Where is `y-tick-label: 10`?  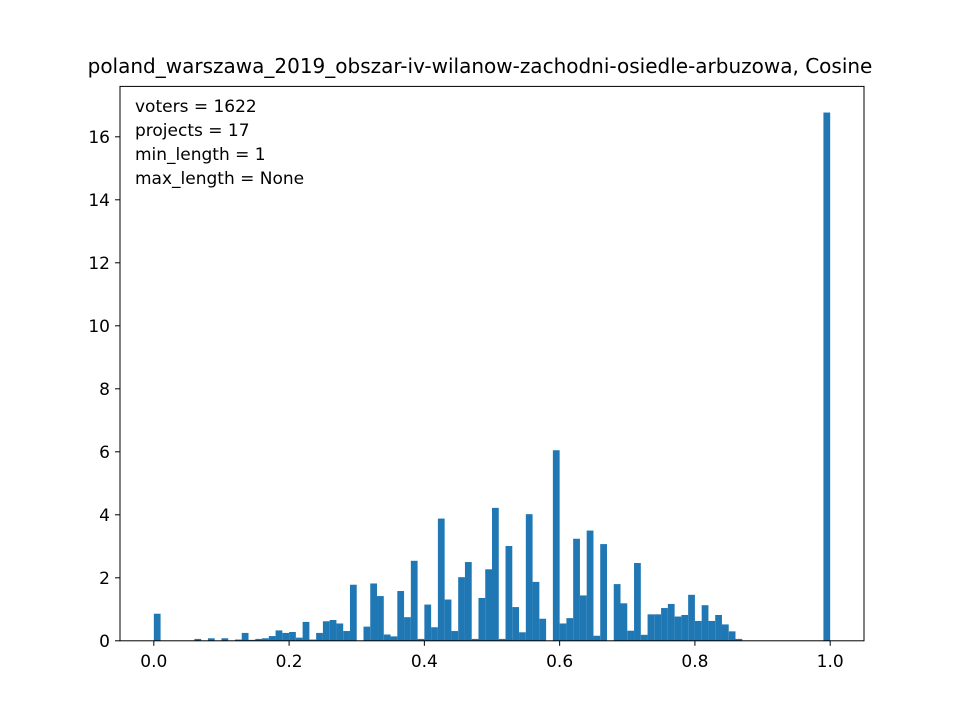
y-tick-label: 10 is located at coordinates (99, 327).